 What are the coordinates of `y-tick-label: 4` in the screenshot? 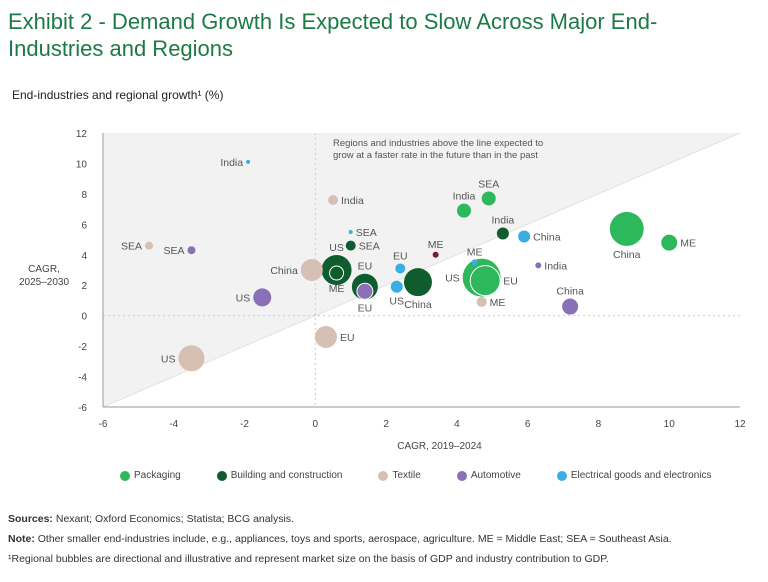 It's located at (84, 256).